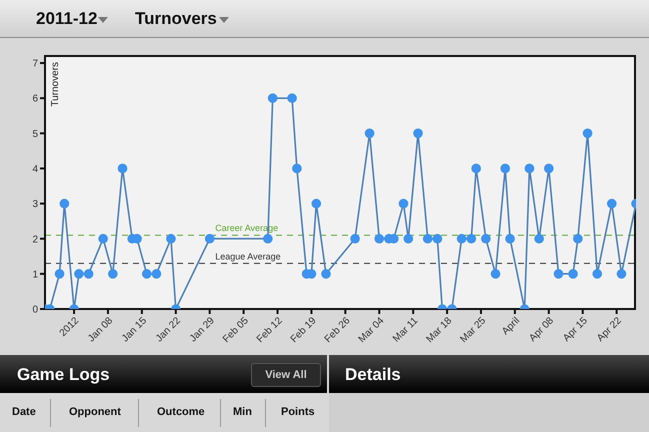 This screenshot has height=432, width=649. Describe the element at coordinates (248, 256) in the screenshot. I see `ref-line-label: League Average` at that location.